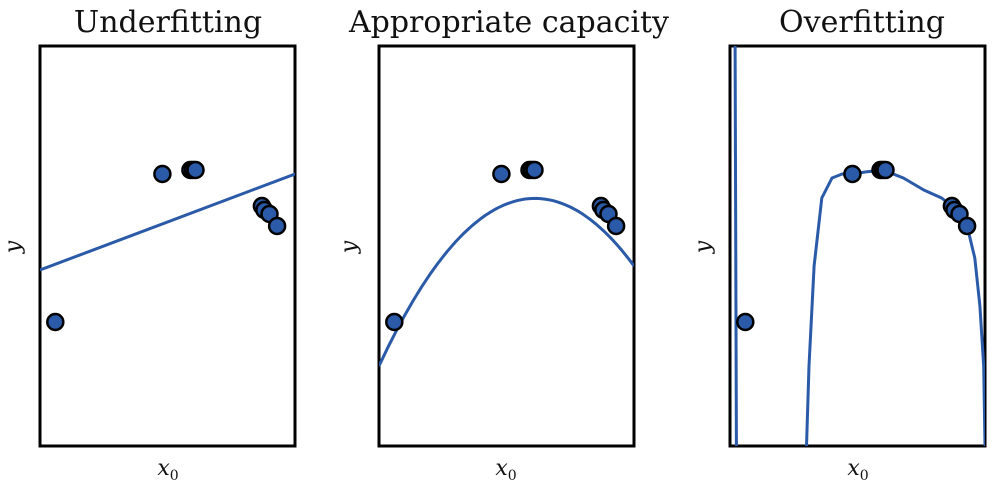  I want to click on chart-title: Overfitting, so click(862, 22).